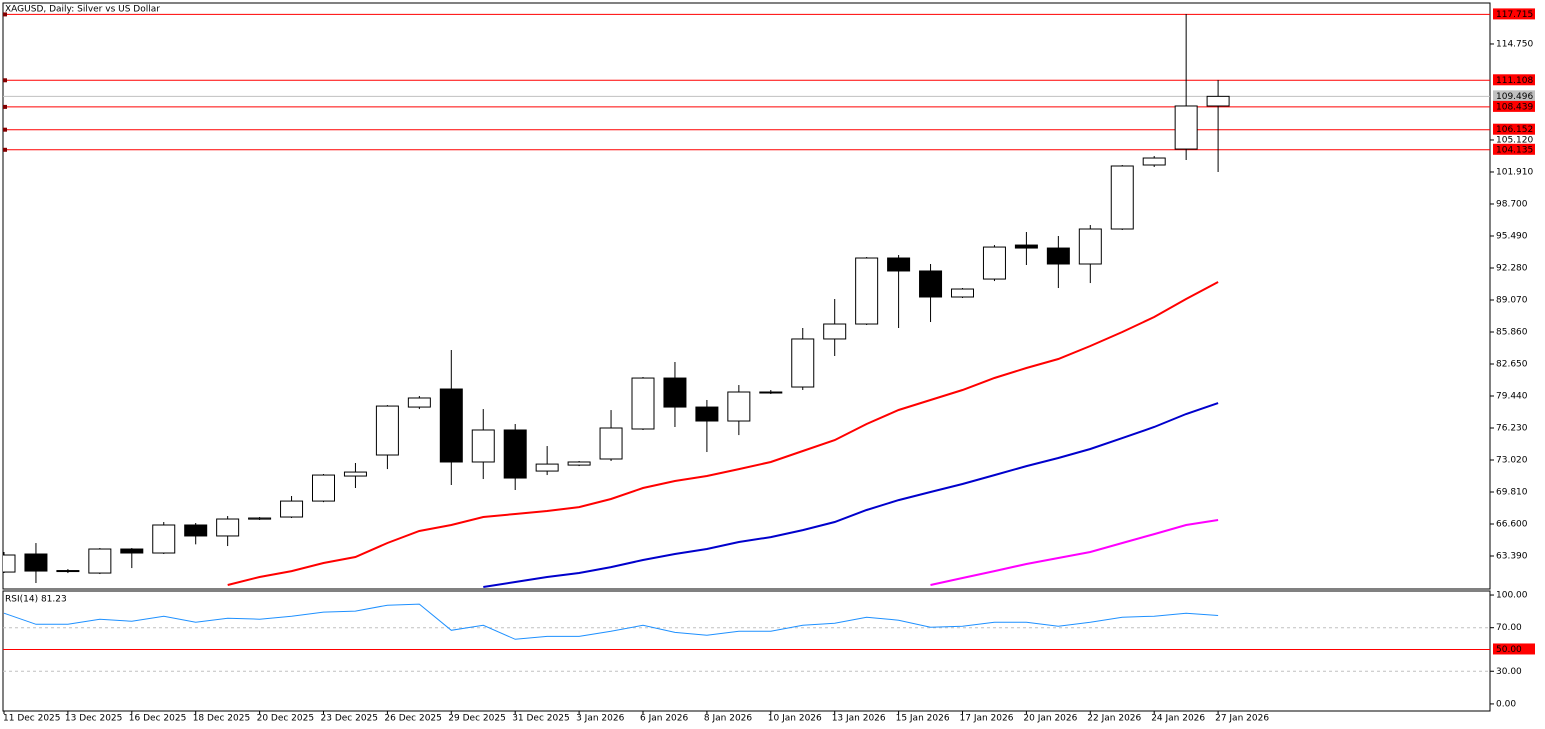 Image resolution: width=1545 pixels, height=729 pixels. Describe the element at coordinates (1512, 460) in the screenshot. I see `y-tick-label: 73.020` at that location.